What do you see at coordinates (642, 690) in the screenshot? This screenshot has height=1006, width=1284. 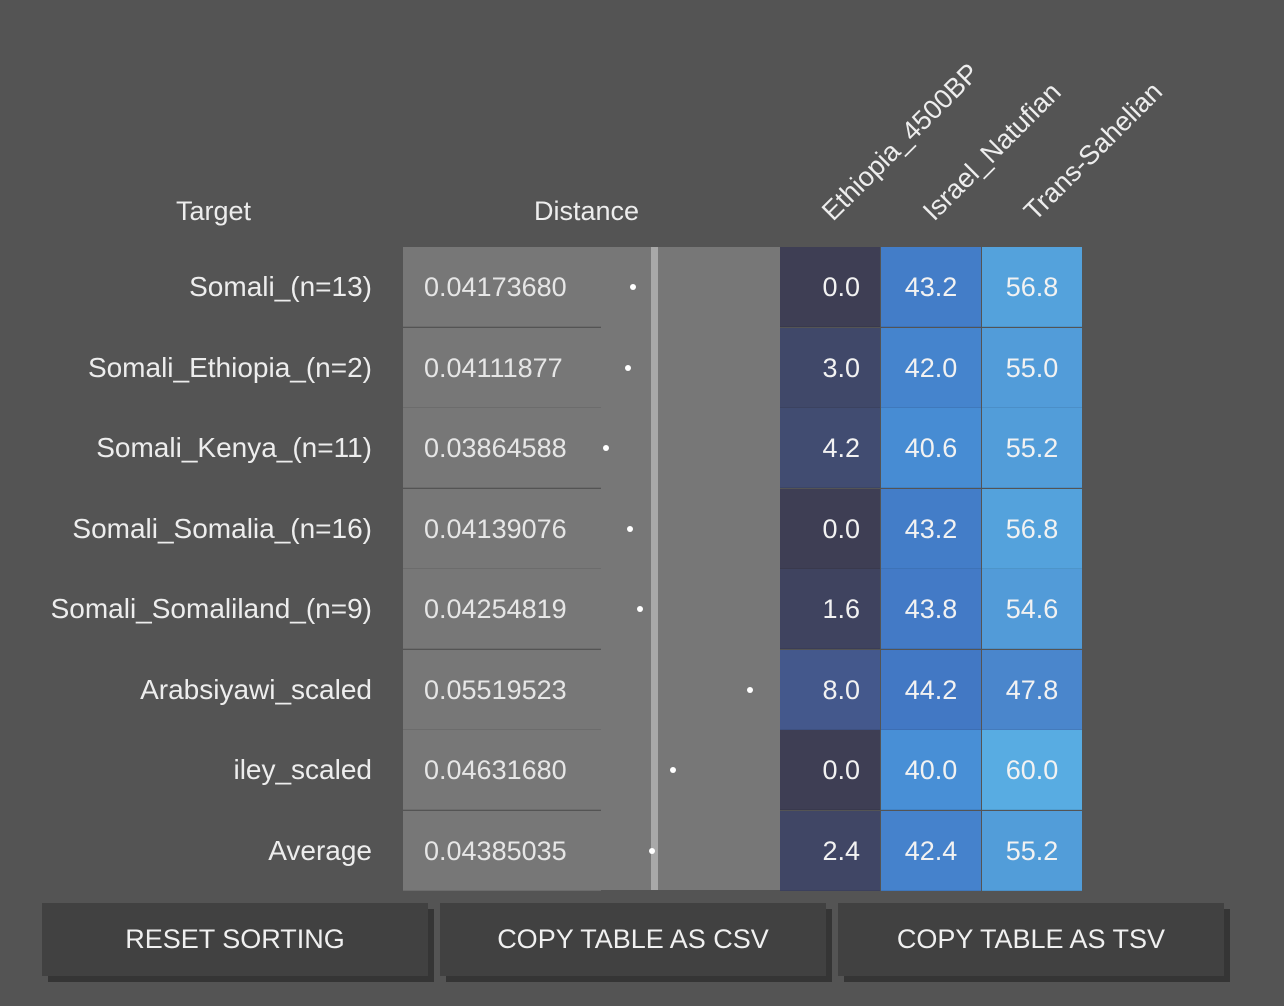 I see `table-row: Arabsiyawi_scaled 0.05519523 8.0 44.2 47.8` at bounding box center [642, 690].